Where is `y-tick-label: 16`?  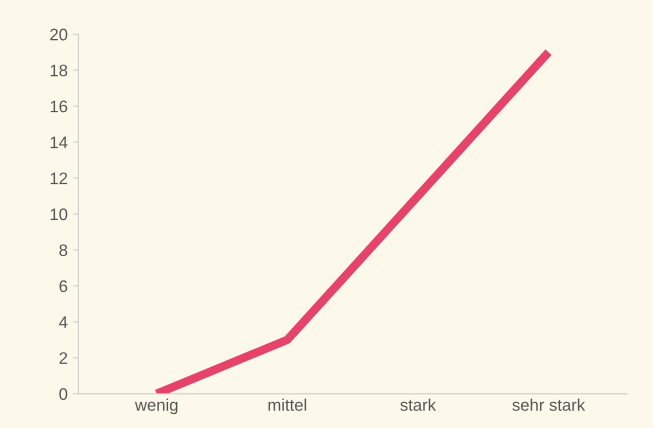 y-tick-label: 16 is located at coordinates (59, 106).